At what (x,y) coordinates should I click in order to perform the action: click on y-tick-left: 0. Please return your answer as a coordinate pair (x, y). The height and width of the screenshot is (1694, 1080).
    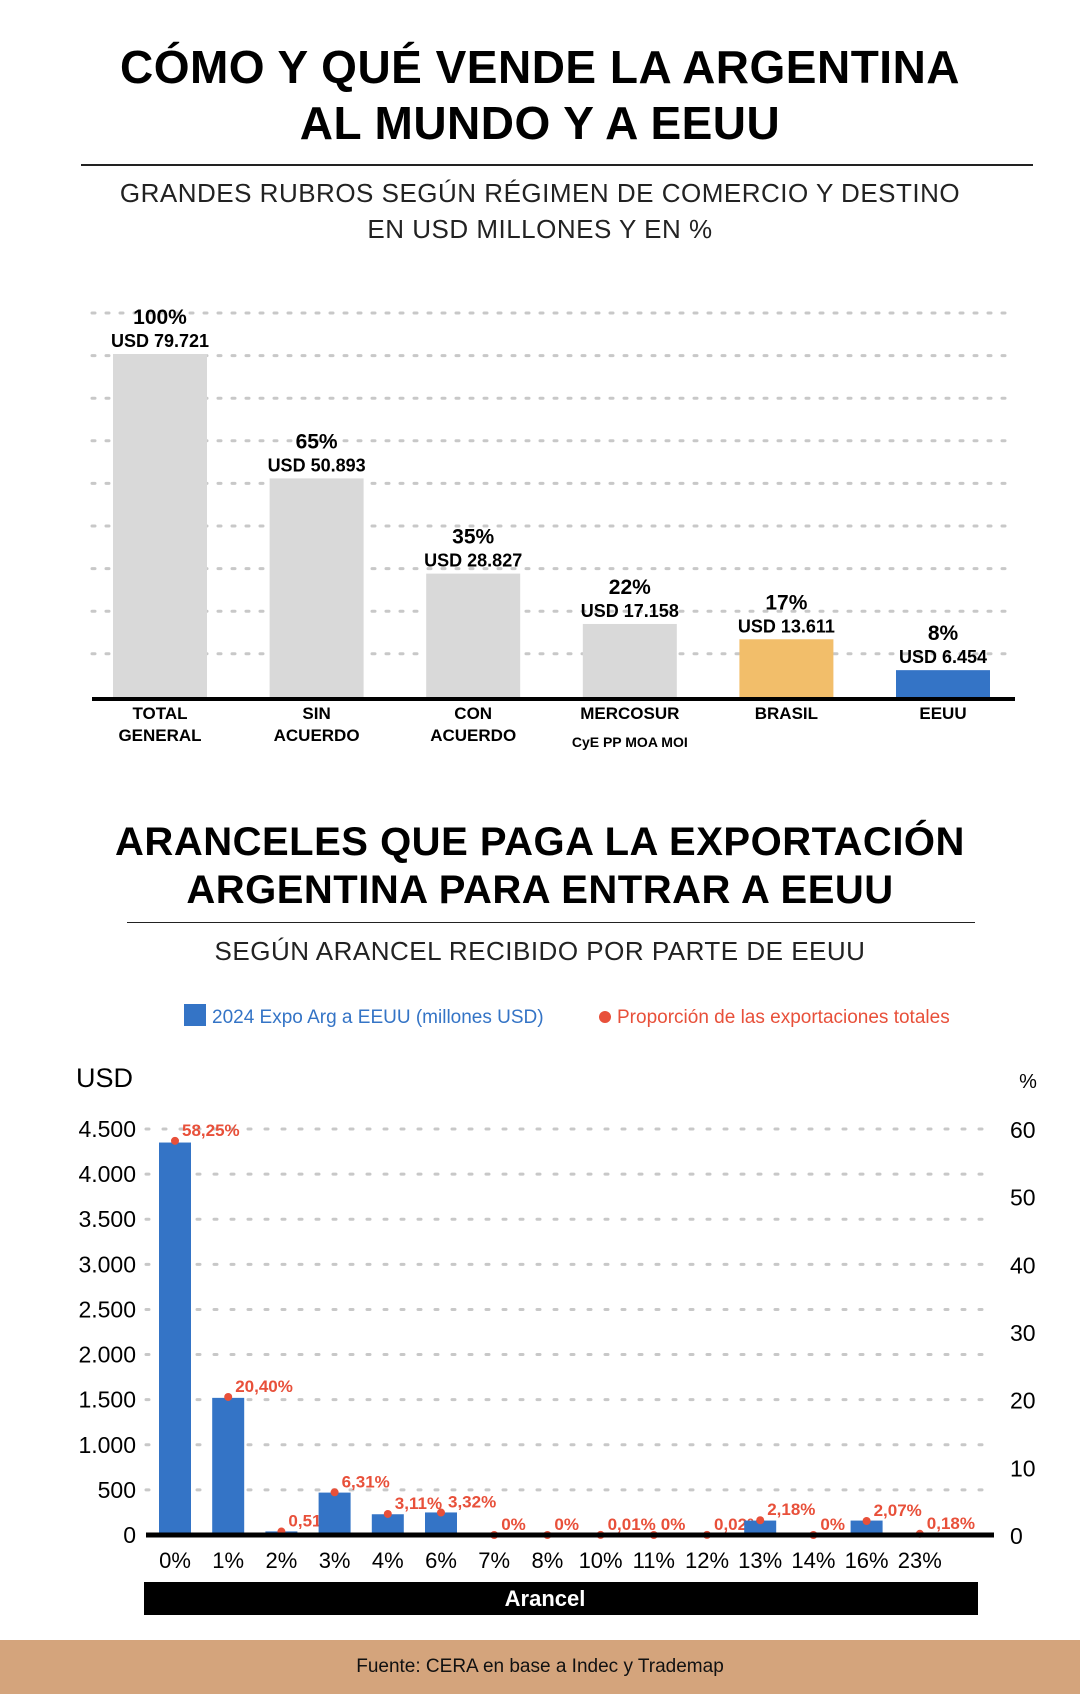
    Looking at the image, I should click on (129, 1535).